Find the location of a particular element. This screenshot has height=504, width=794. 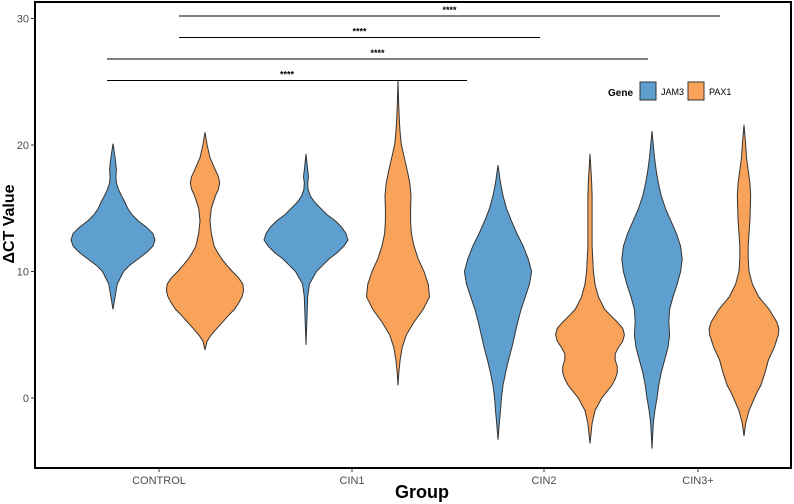

legend-swatch-jam3 is located at coordinates (648, 91).